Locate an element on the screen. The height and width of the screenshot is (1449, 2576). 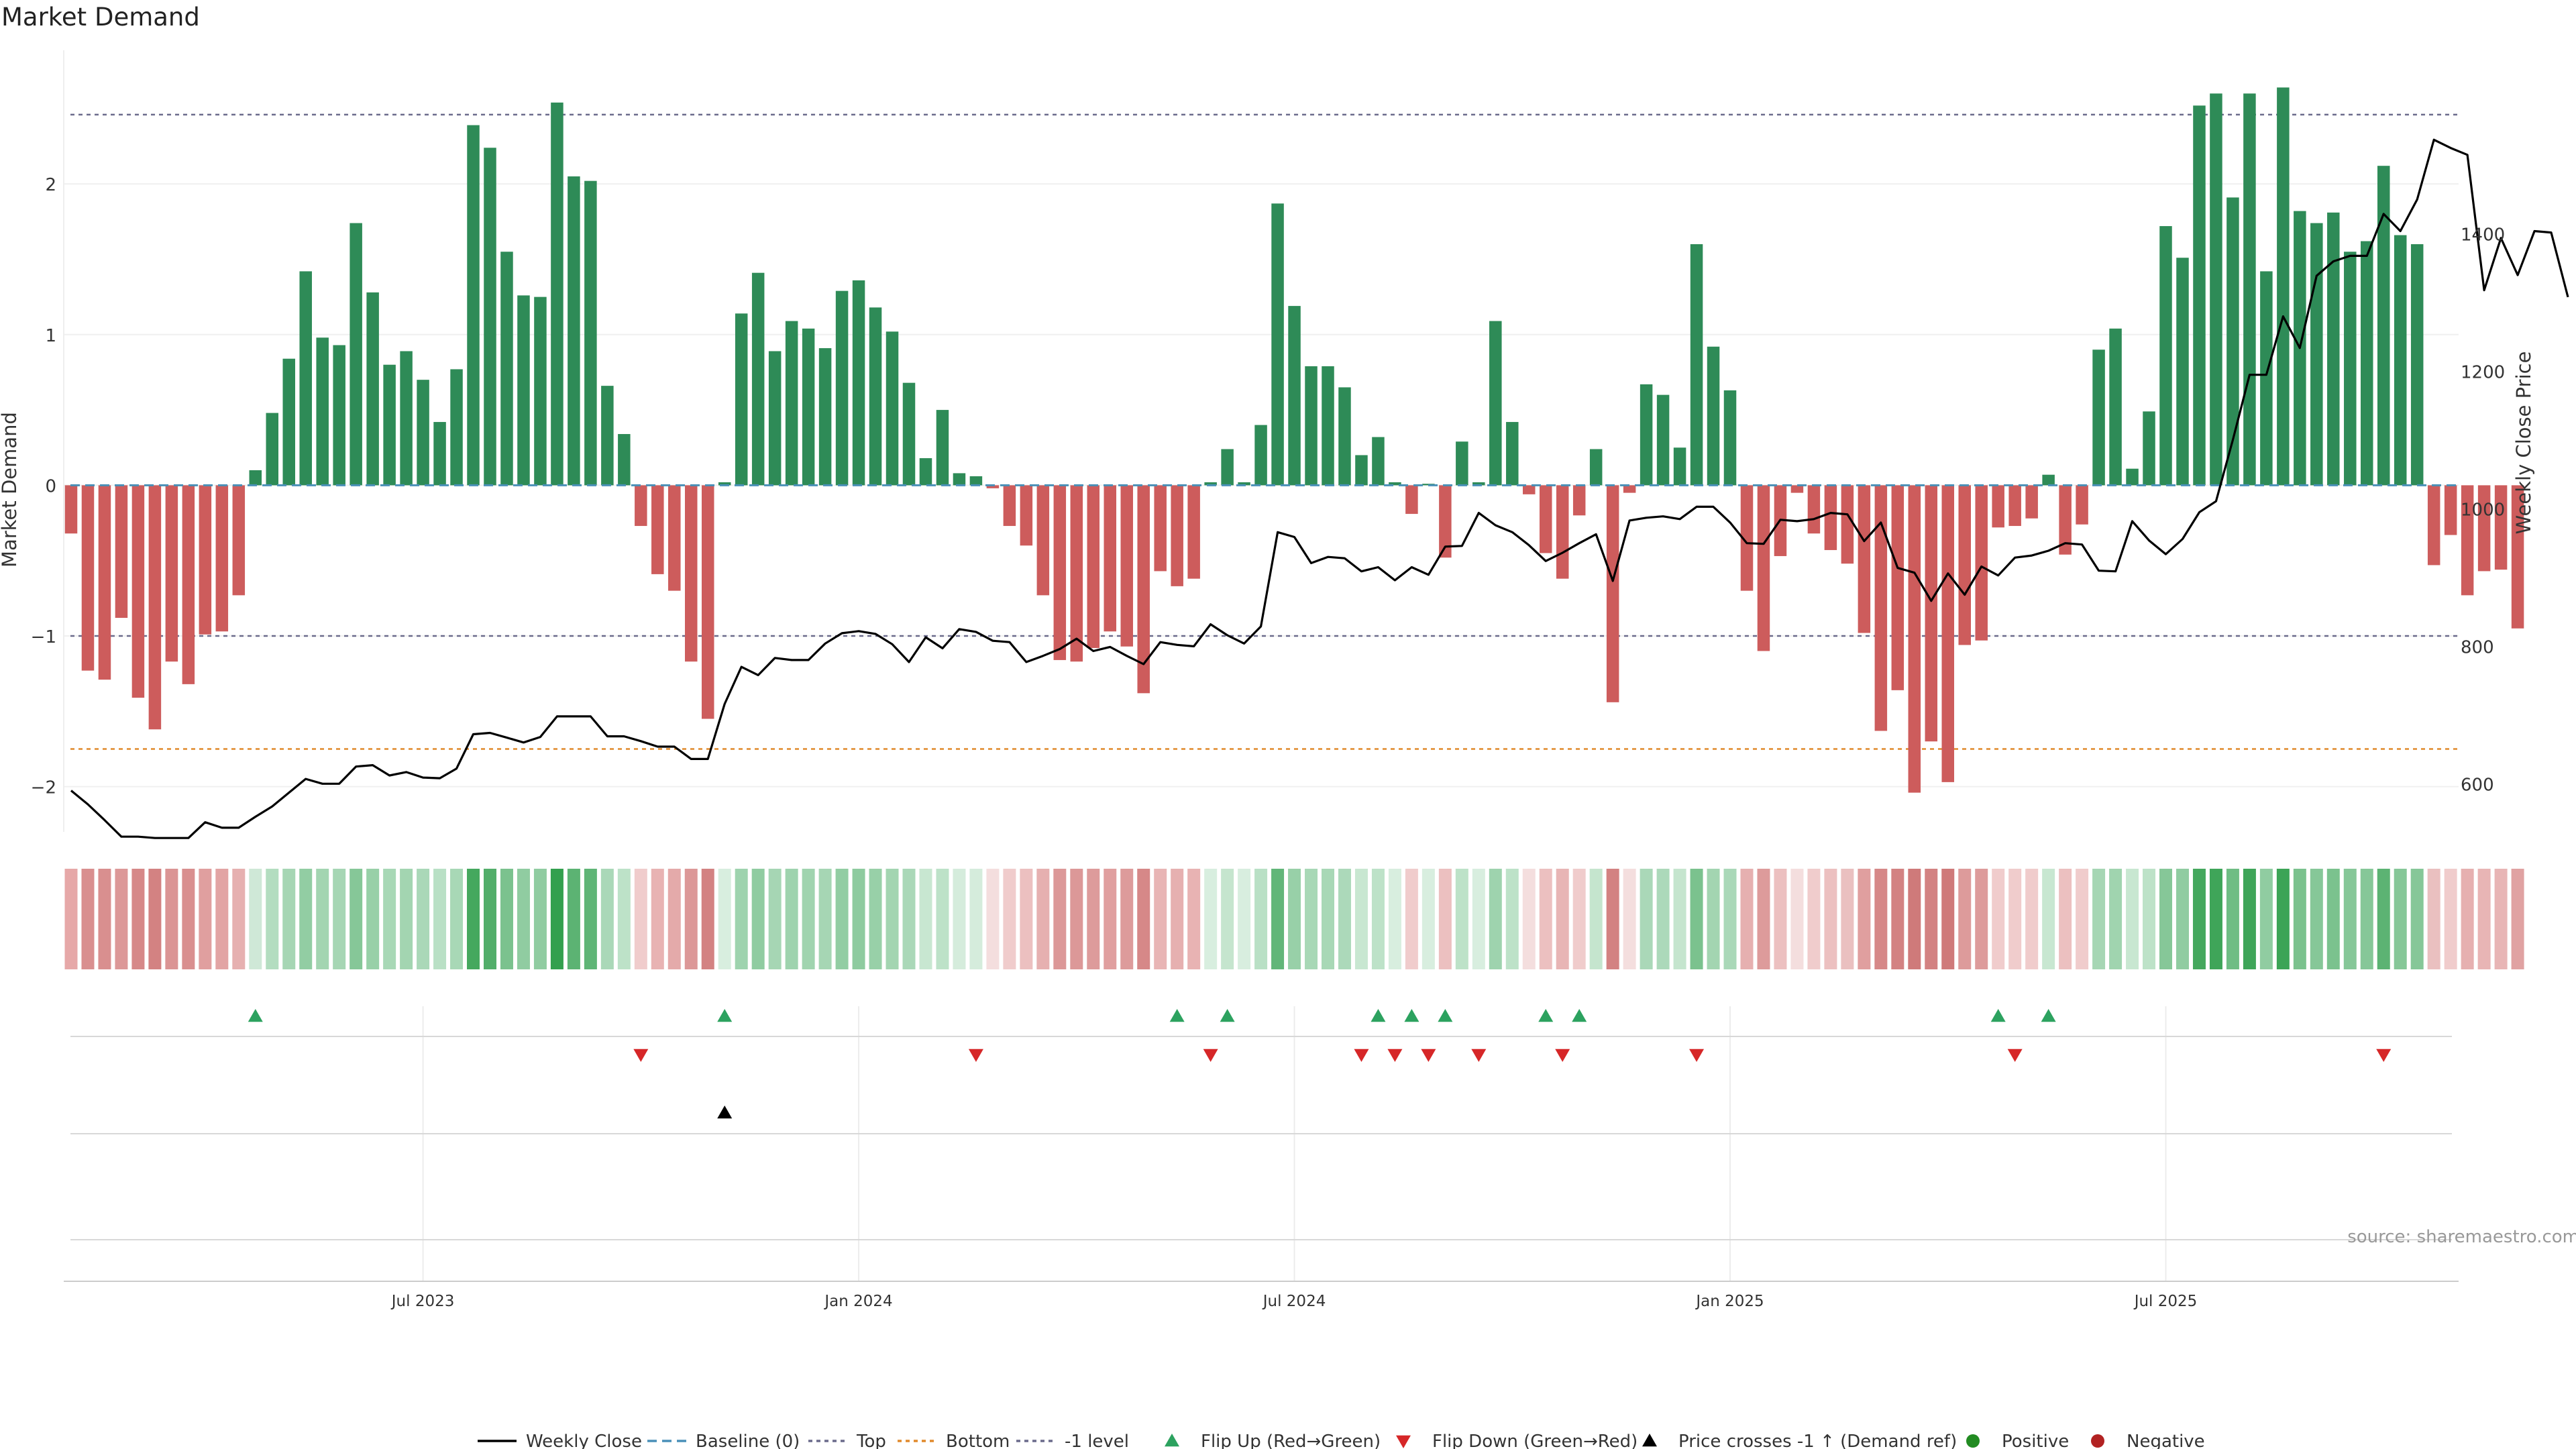
x-tick-label: Jul 2024 is located at coordinates (1294, 1301).